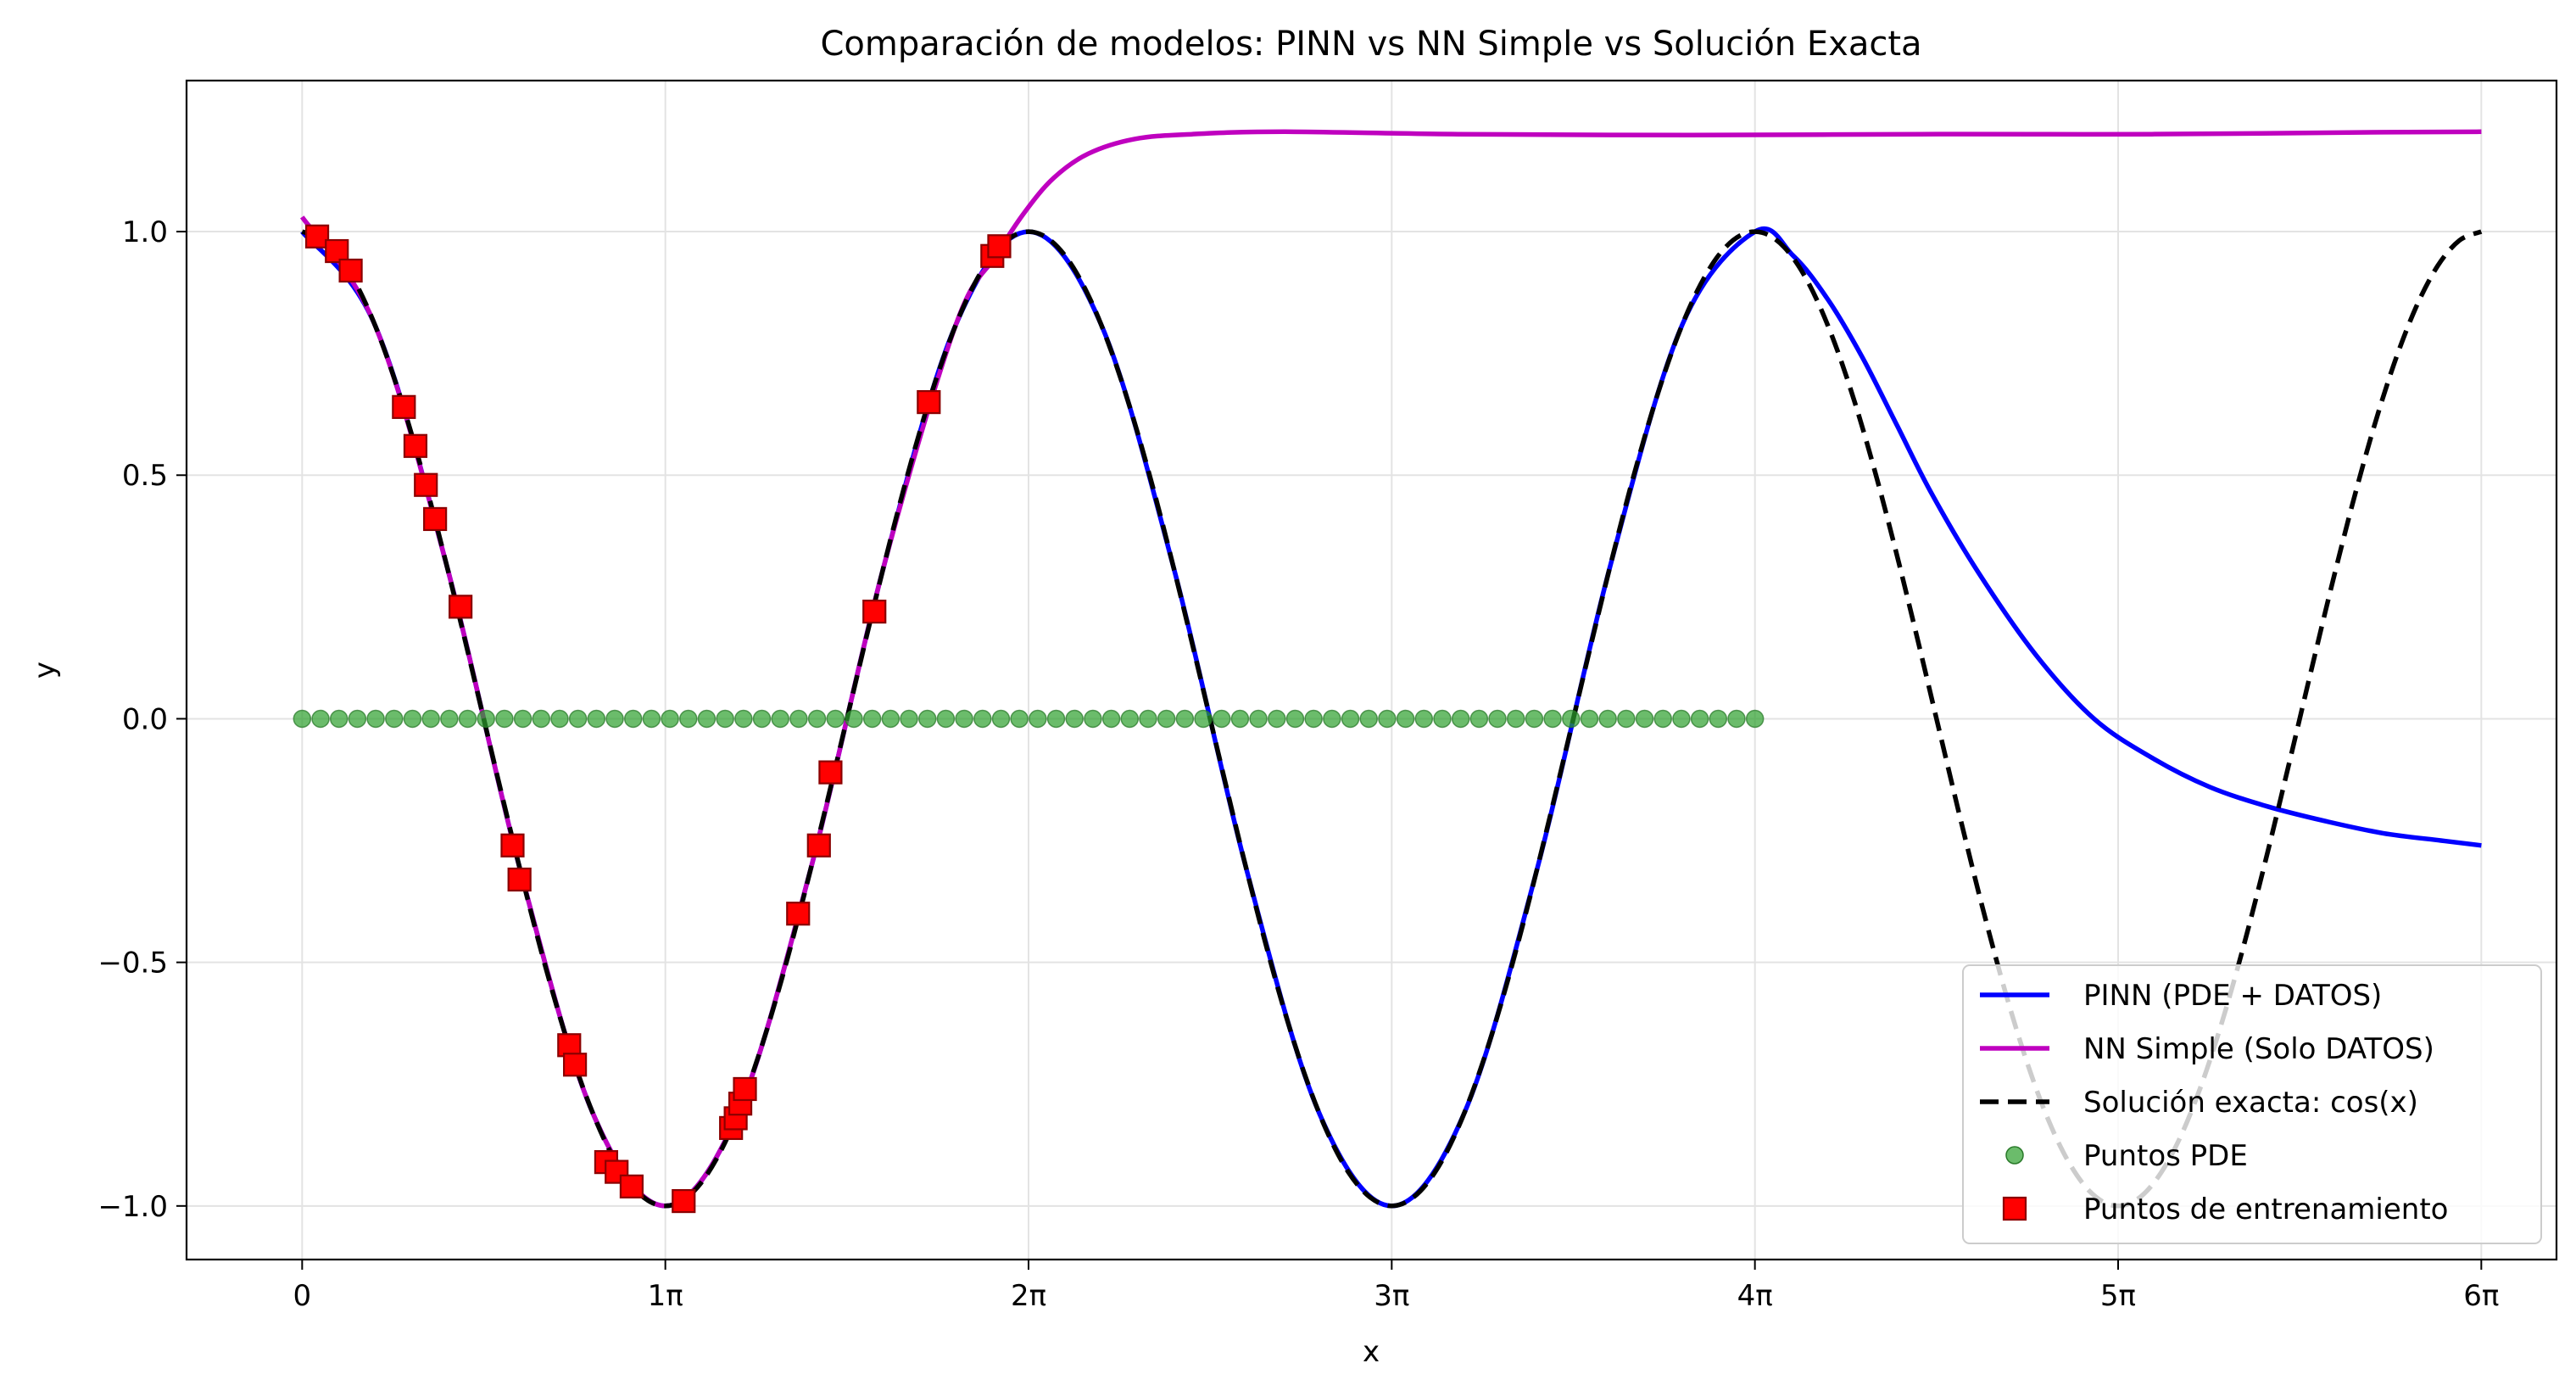  Describe the element at coordinates (2118, 1296) in the screenshot. I see `x-tick-label: 5π` at that location.